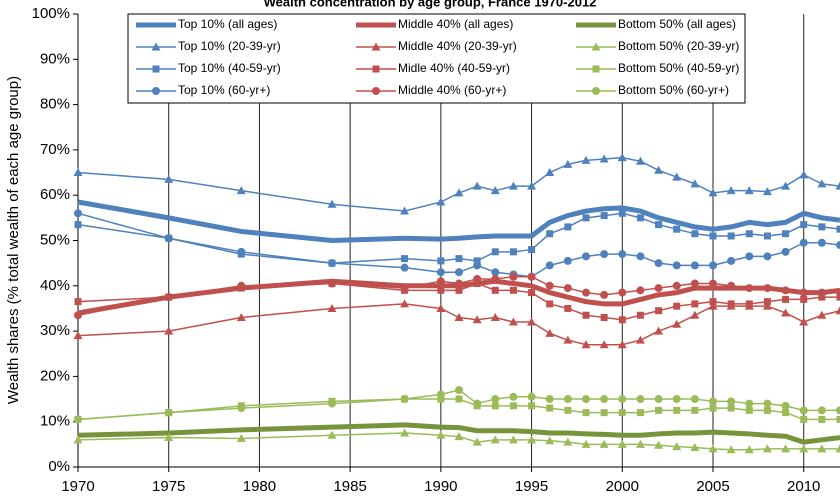  I want to click on legend-label: Bottom 50% (40-59-yr), so click(678, 68).